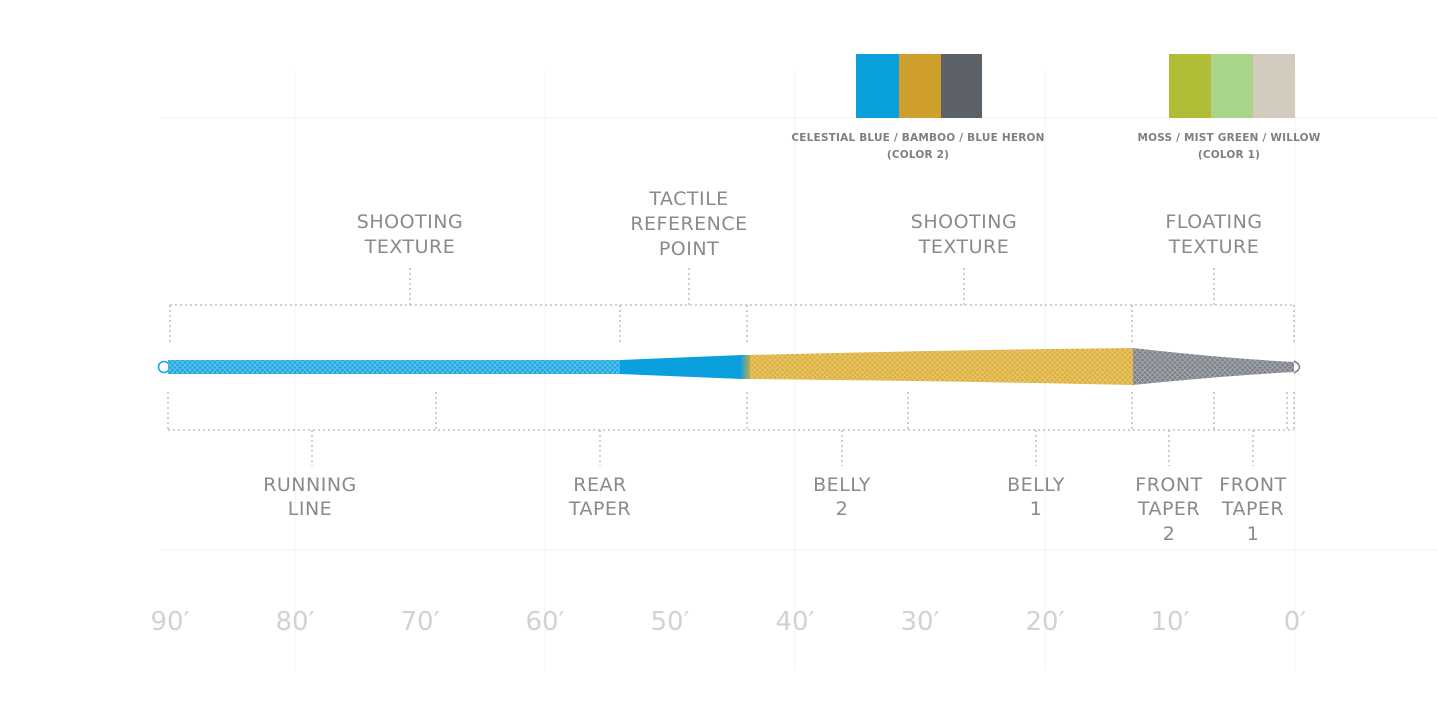  What do you see at coordinates (1190, 86) in the screenshot?
I see `swatch-moss` at bounding box center [1190, 86].